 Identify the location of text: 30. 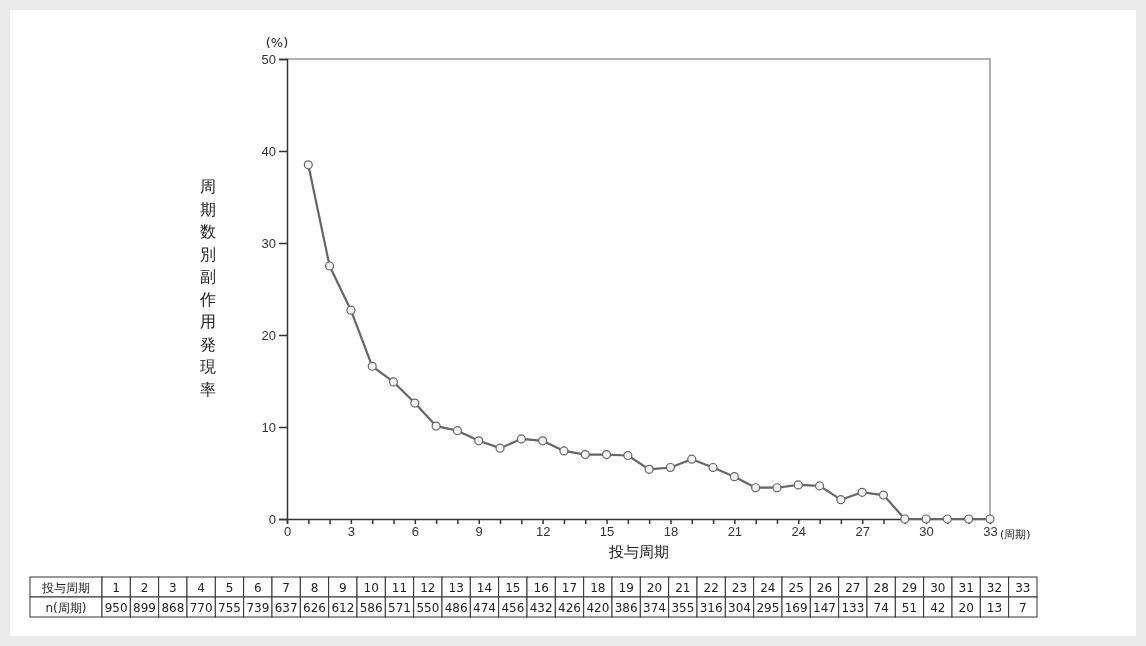
(938, 588).